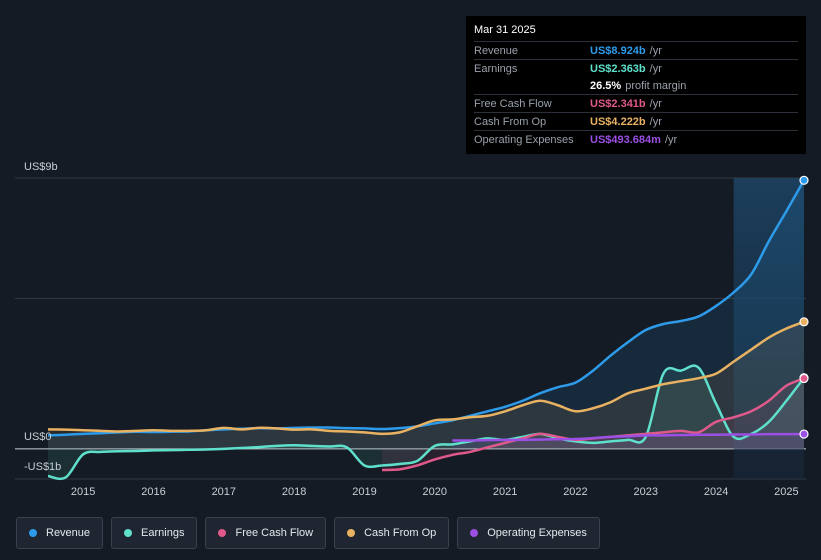 The height and width of the screenshot is (560, 821). I want to click on y-axis-label-bottom: -US$1b, so click(42, 467).